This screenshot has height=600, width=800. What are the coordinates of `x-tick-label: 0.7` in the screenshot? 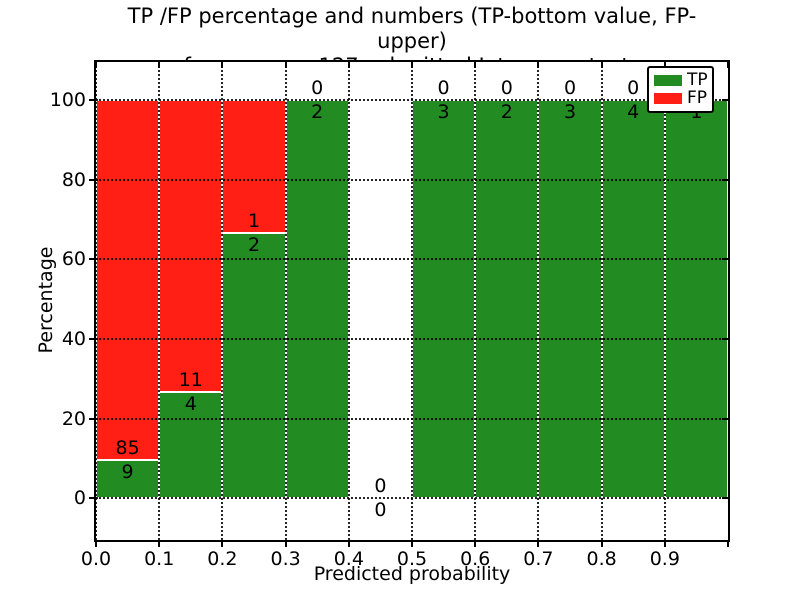 It's located at (538, 559).